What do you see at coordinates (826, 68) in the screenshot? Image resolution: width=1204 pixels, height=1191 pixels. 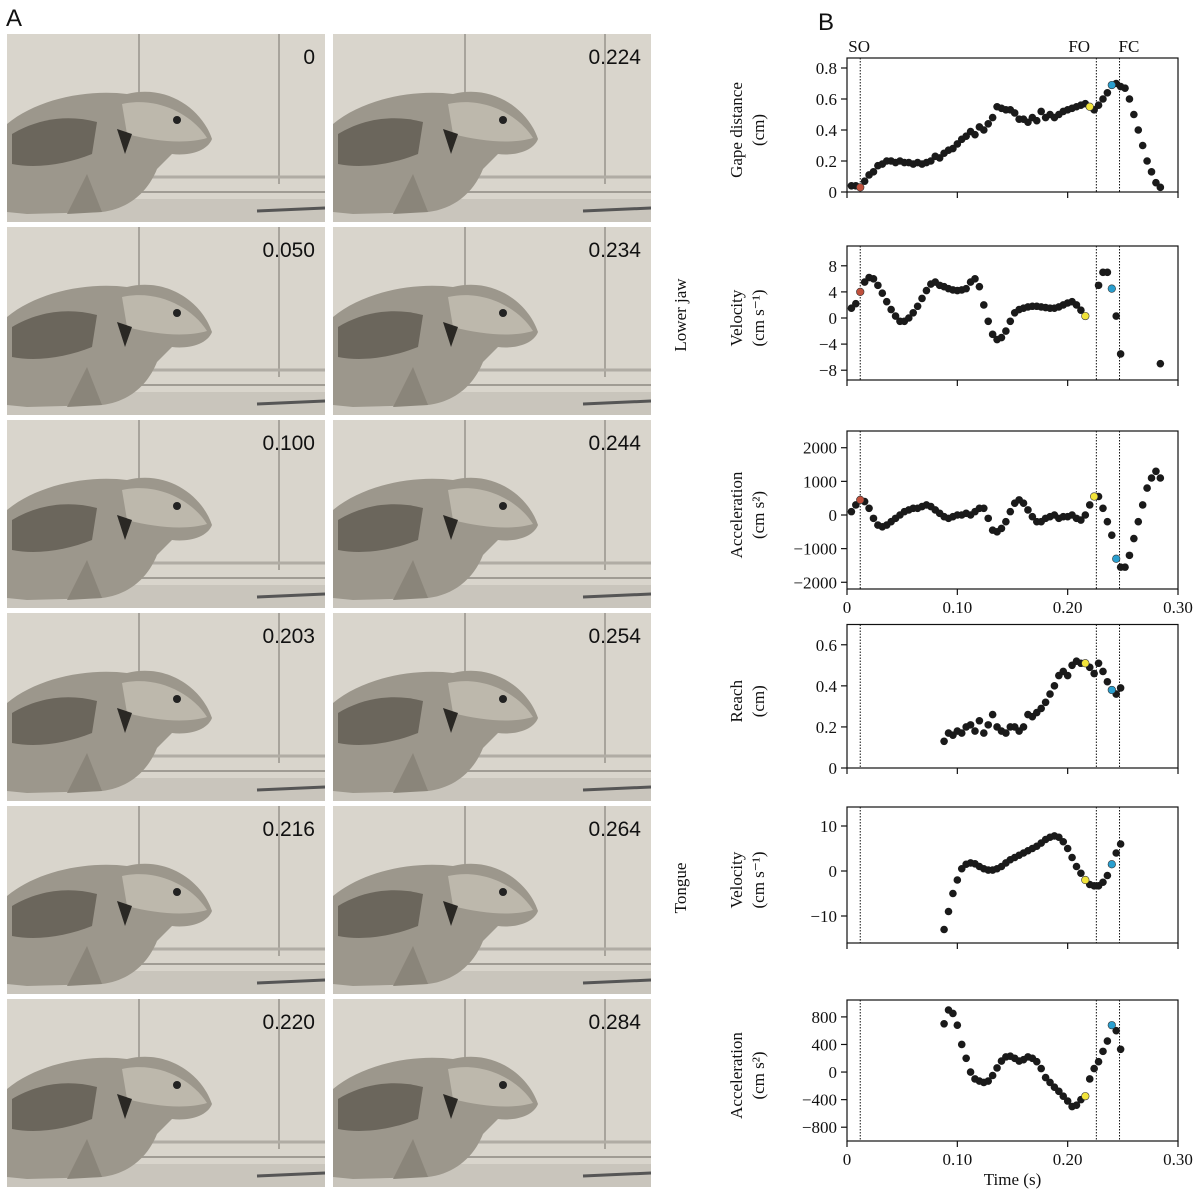 I see `y-tick-label: 0.8` at bounding box center [826, 68].